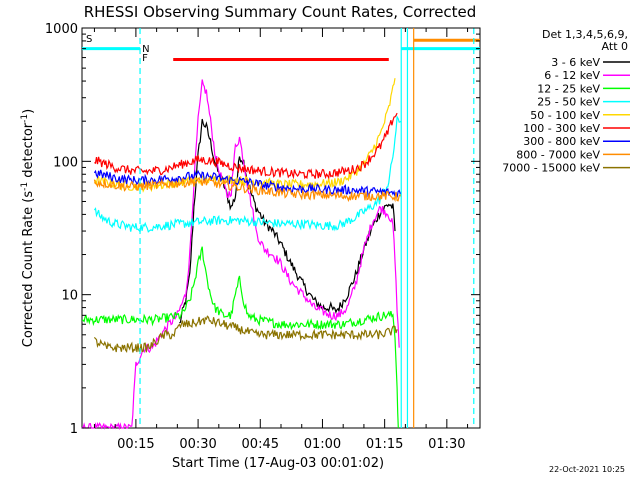  I want to click on legend-label: 3 - 6 keV, so click(575, 62).